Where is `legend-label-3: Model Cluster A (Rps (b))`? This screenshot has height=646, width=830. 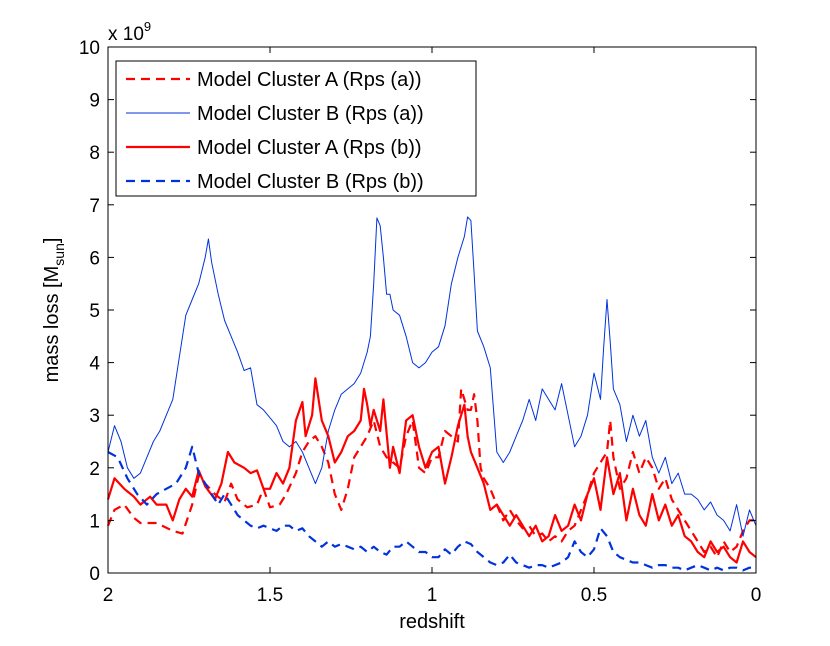
legend-label-3: Model Cluster A (Rps (b)) is located at coordinates (309, 148).